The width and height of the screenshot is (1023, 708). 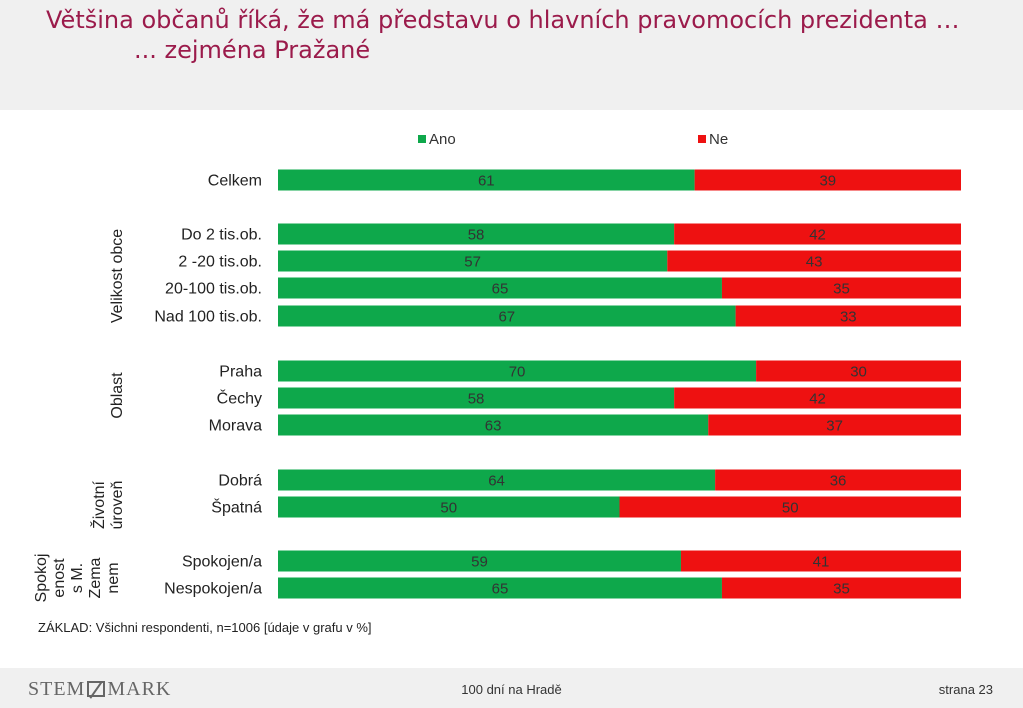 I want to click on category-label-2: 2 -20 tis.ob., so click(x=220, y=262).